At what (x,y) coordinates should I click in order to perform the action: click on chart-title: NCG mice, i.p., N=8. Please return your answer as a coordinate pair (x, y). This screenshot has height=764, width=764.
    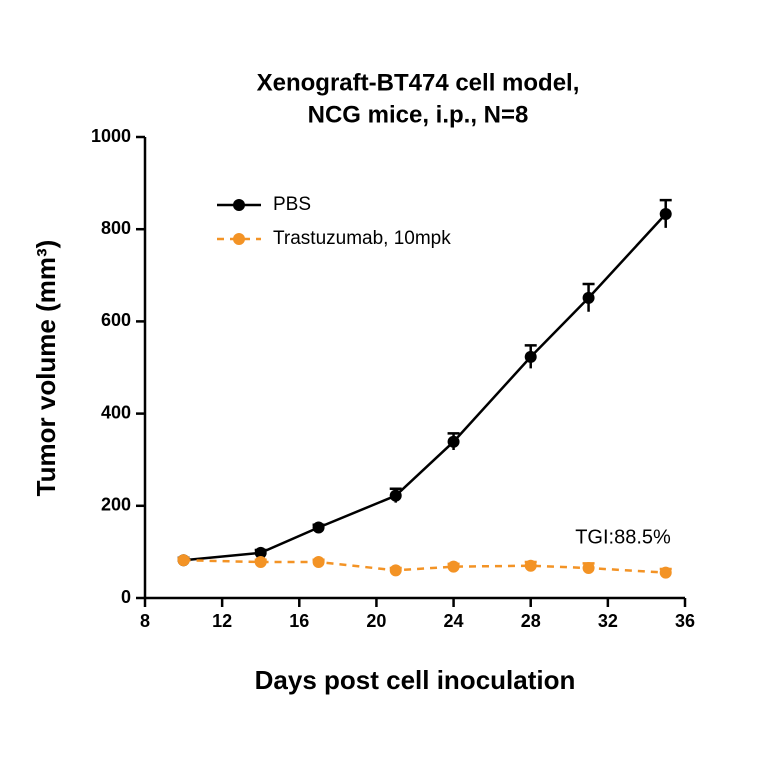
    Looking at the image, I should click on (418, 114).